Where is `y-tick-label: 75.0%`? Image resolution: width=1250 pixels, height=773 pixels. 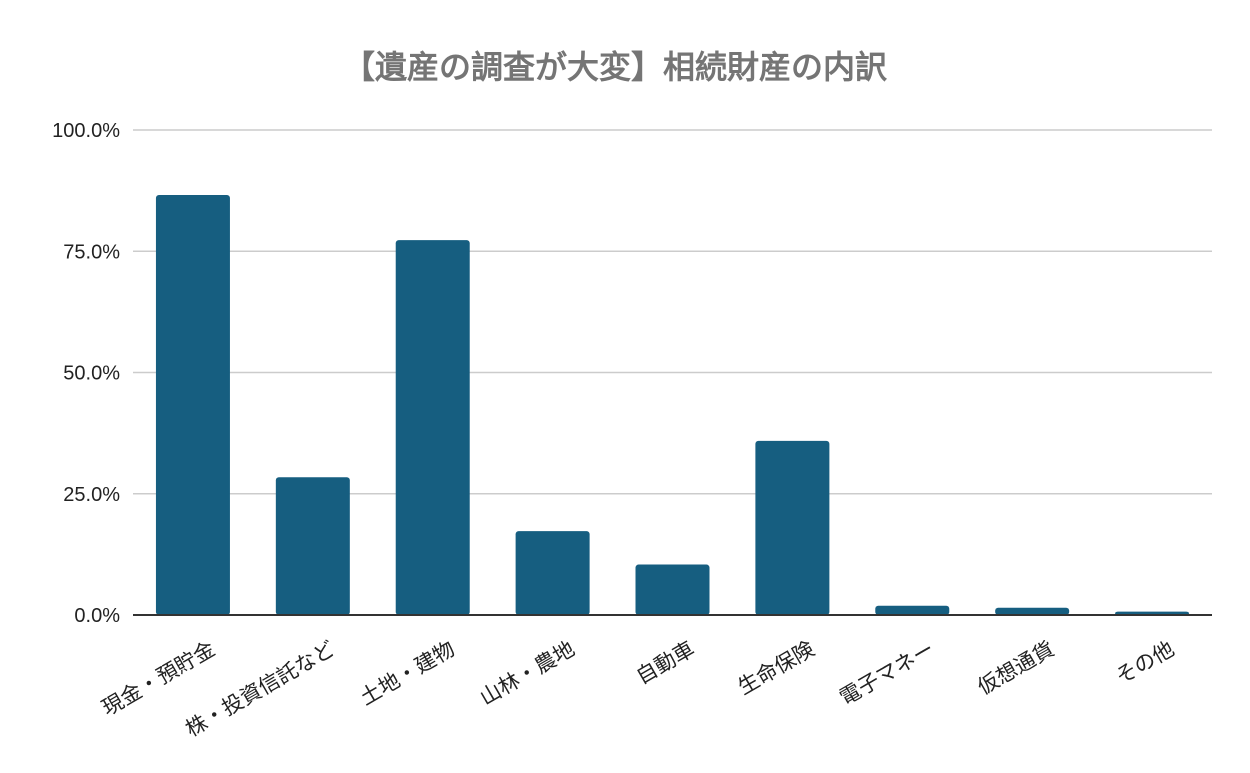 y-tick-label: 75.0% is located at coordinates (91, 252).